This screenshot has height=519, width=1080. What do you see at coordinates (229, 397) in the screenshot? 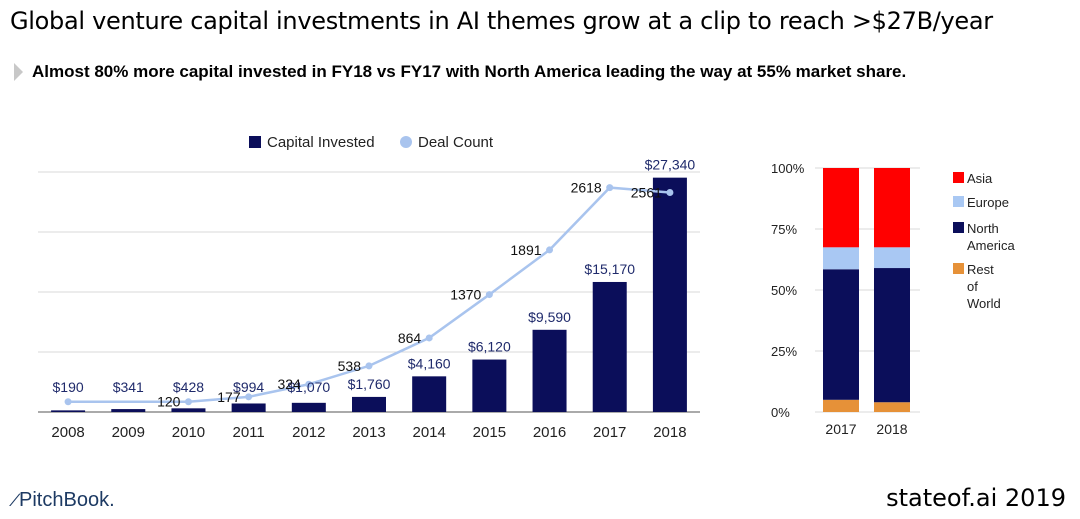
I see `deal-count-label: 177` at bounding box center [229, 397].